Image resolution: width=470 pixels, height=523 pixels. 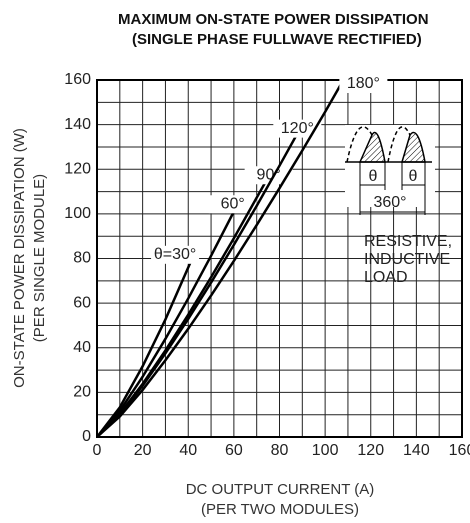 What do you see at coordinates (39, 258) in the screenshot?
I see `y-axis-label: (PER SINGLE MODULE)` at bounding box center [39, 258].